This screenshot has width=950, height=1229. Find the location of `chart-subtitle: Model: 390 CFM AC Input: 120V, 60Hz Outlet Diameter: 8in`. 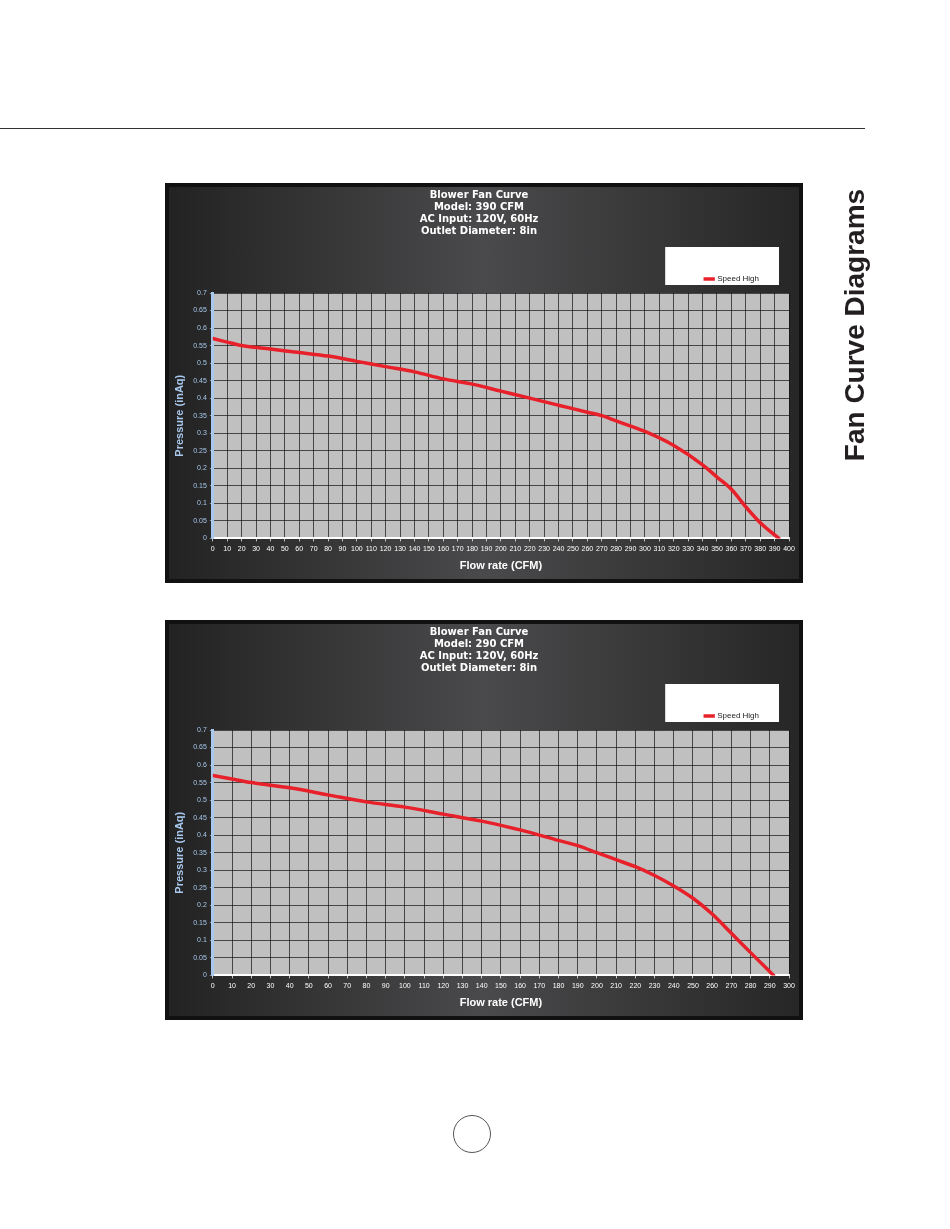

chart-subtitle: Model: 390 CFM AC Input: 120V, 60Hz Outlet Diameter: 8in is located at coordinates (479, 218).